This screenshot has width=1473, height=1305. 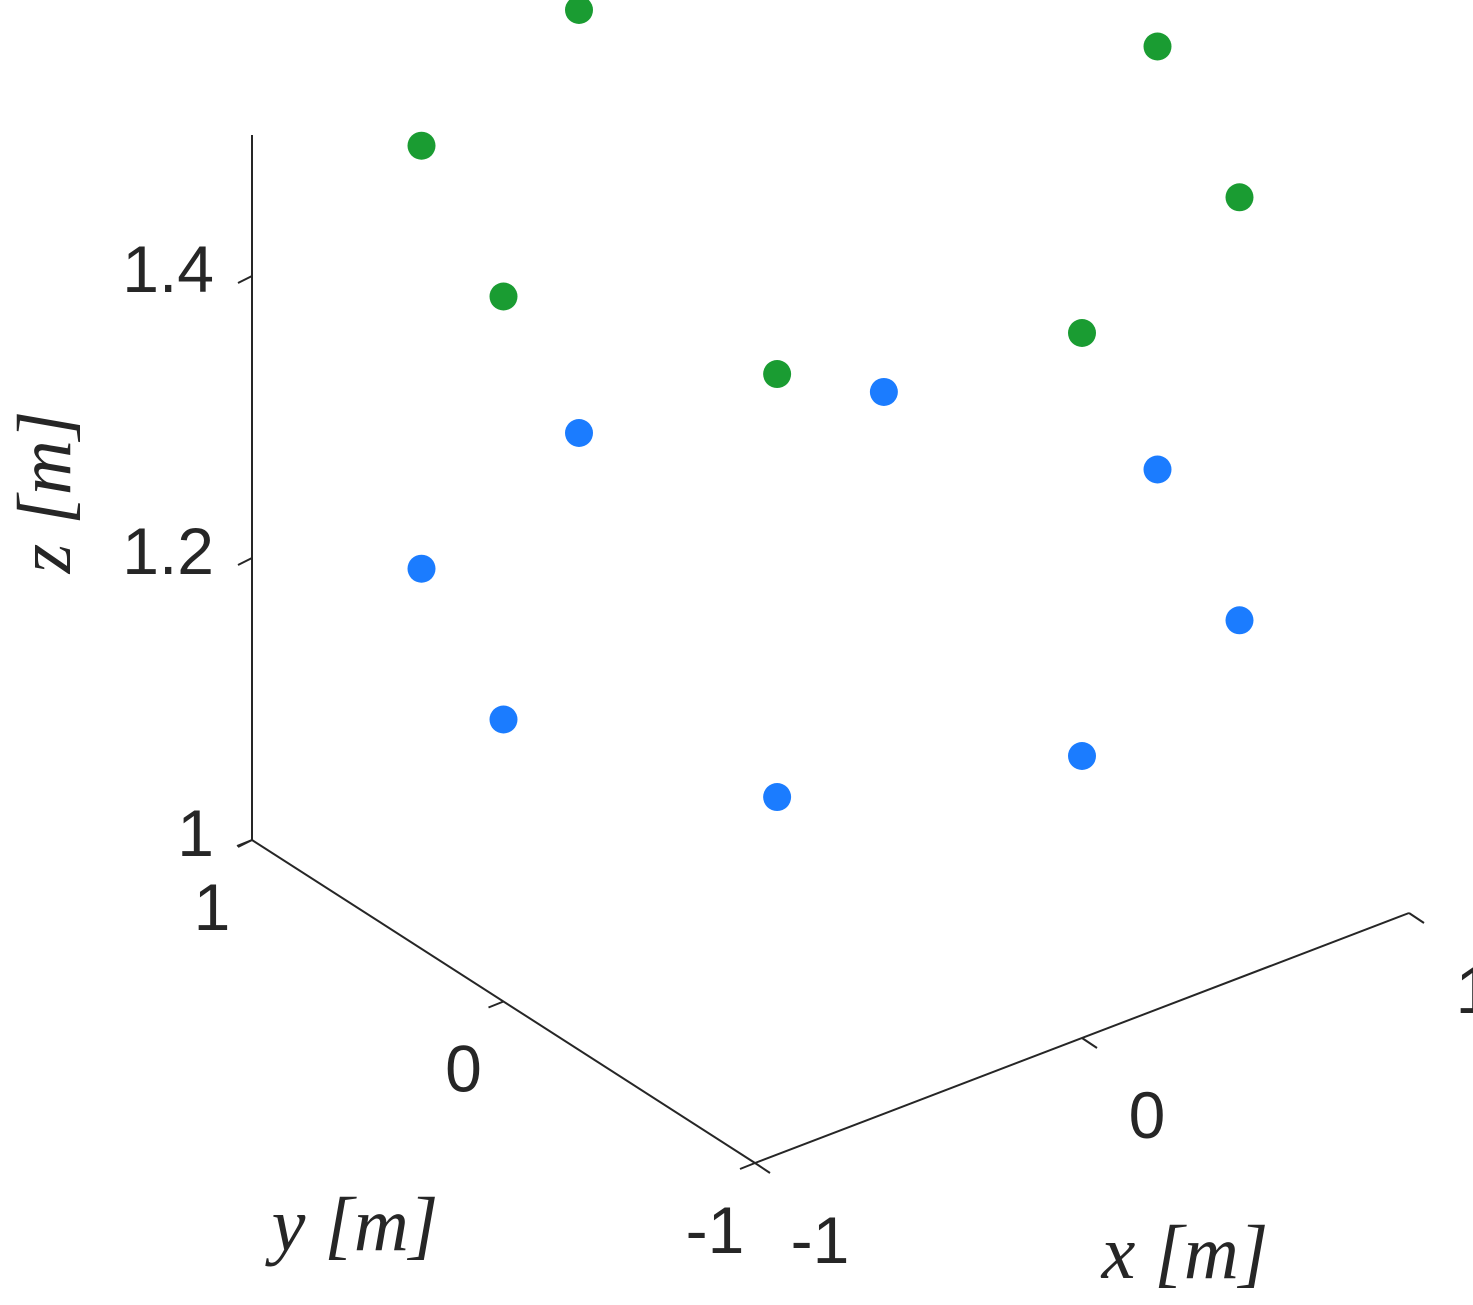 I want to click on z-axis-title: z [m], so click(x=45, y=493).